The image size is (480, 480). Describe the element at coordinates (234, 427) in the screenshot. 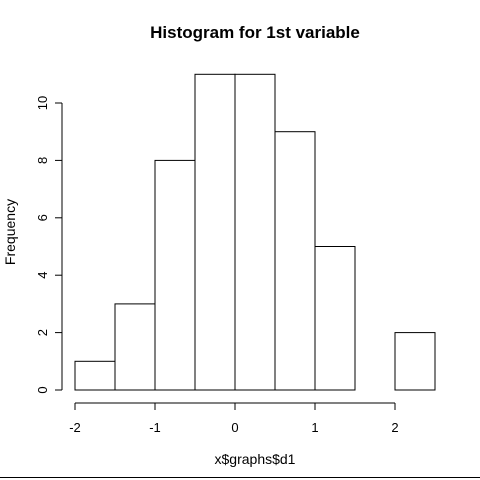

I see `x-tick-label: 0` at that location.